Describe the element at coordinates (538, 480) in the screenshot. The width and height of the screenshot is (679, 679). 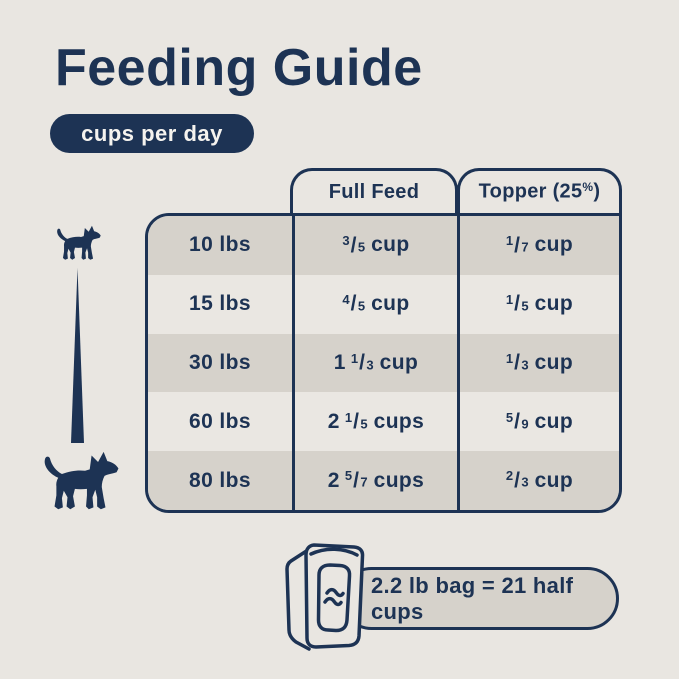
I see `topper-cell: 2/3 cup` at that location.